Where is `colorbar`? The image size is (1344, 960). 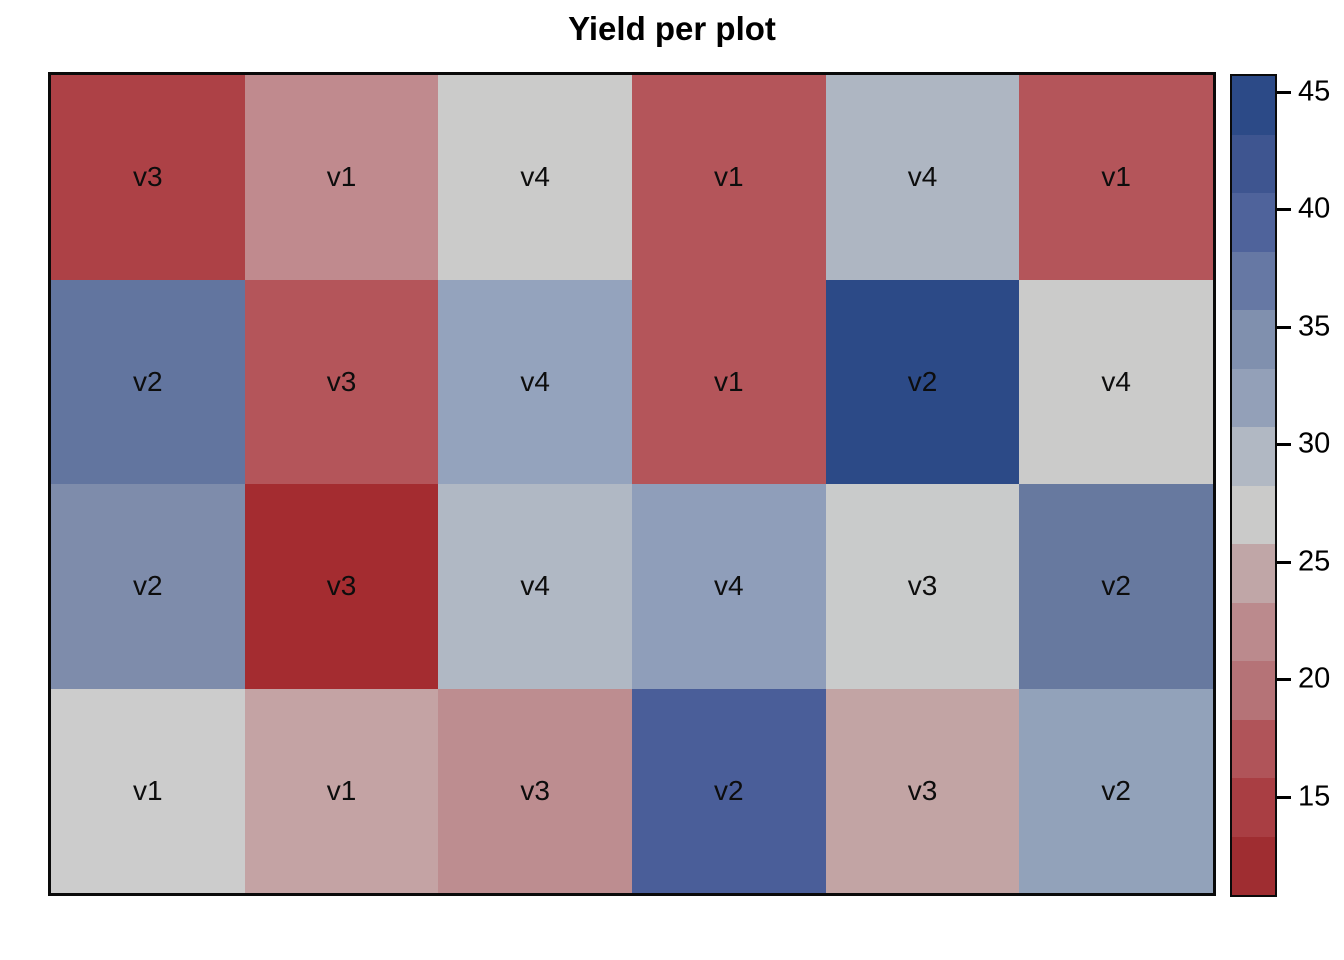 colorbar is located at coordinates (1253, 485).